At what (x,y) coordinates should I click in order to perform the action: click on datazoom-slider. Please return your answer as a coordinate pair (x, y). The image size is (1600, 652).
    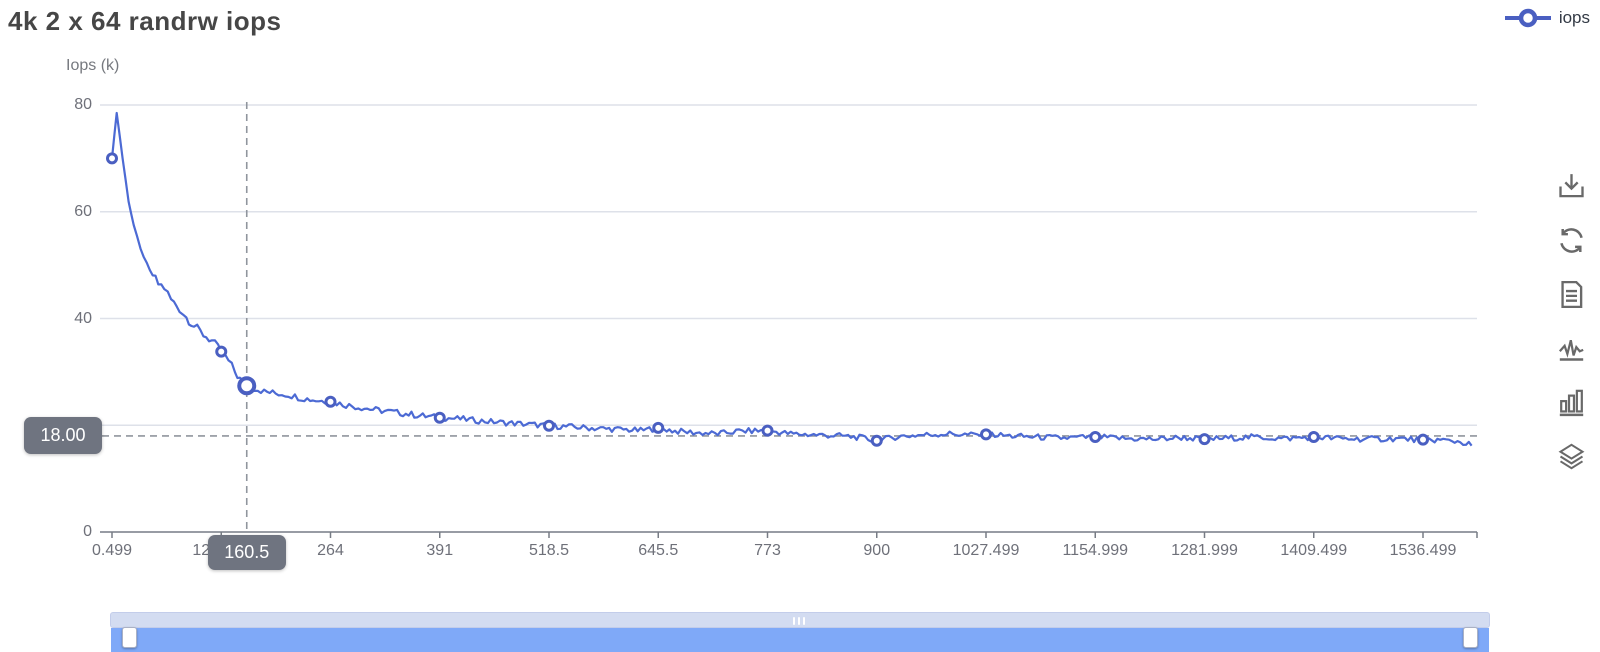
    Looking at the image, I should click on (800, 632).